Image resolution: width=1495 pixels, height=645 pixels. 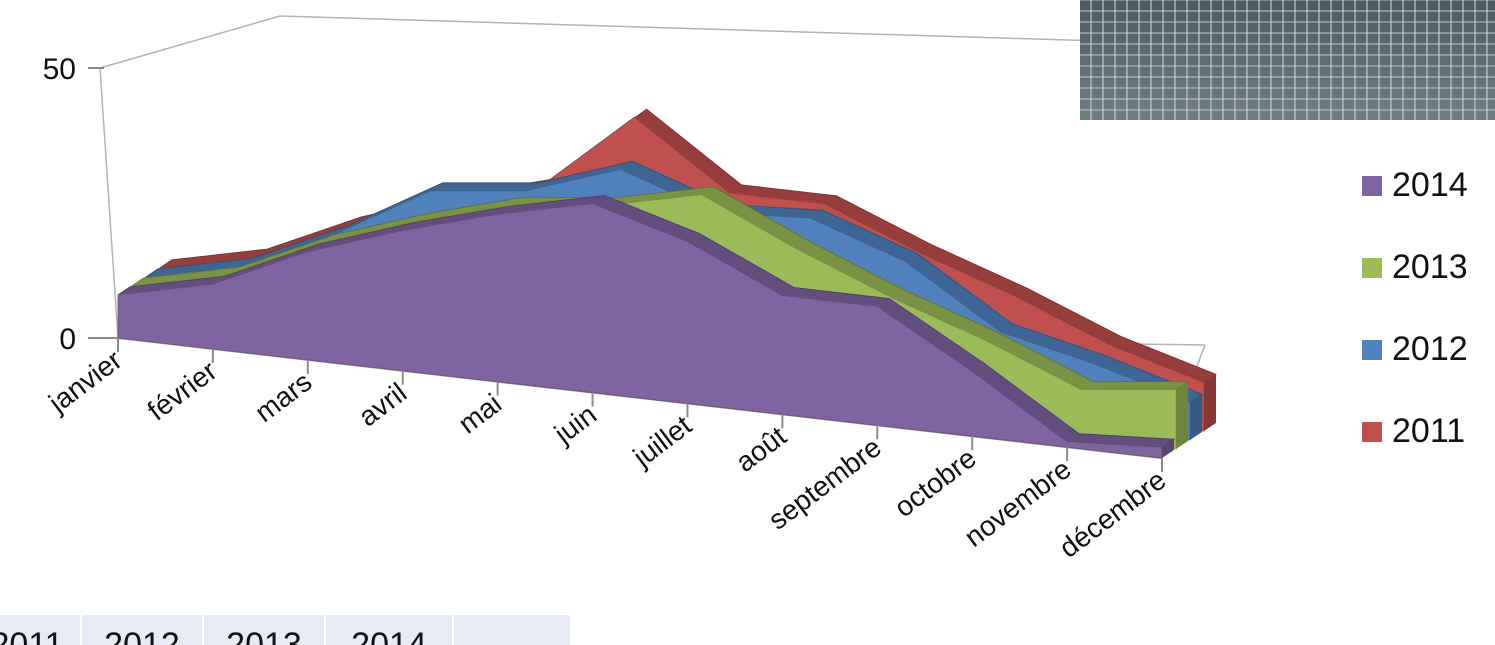 I want to click on table-header-cell: 2011, so click(x=41, y=630).